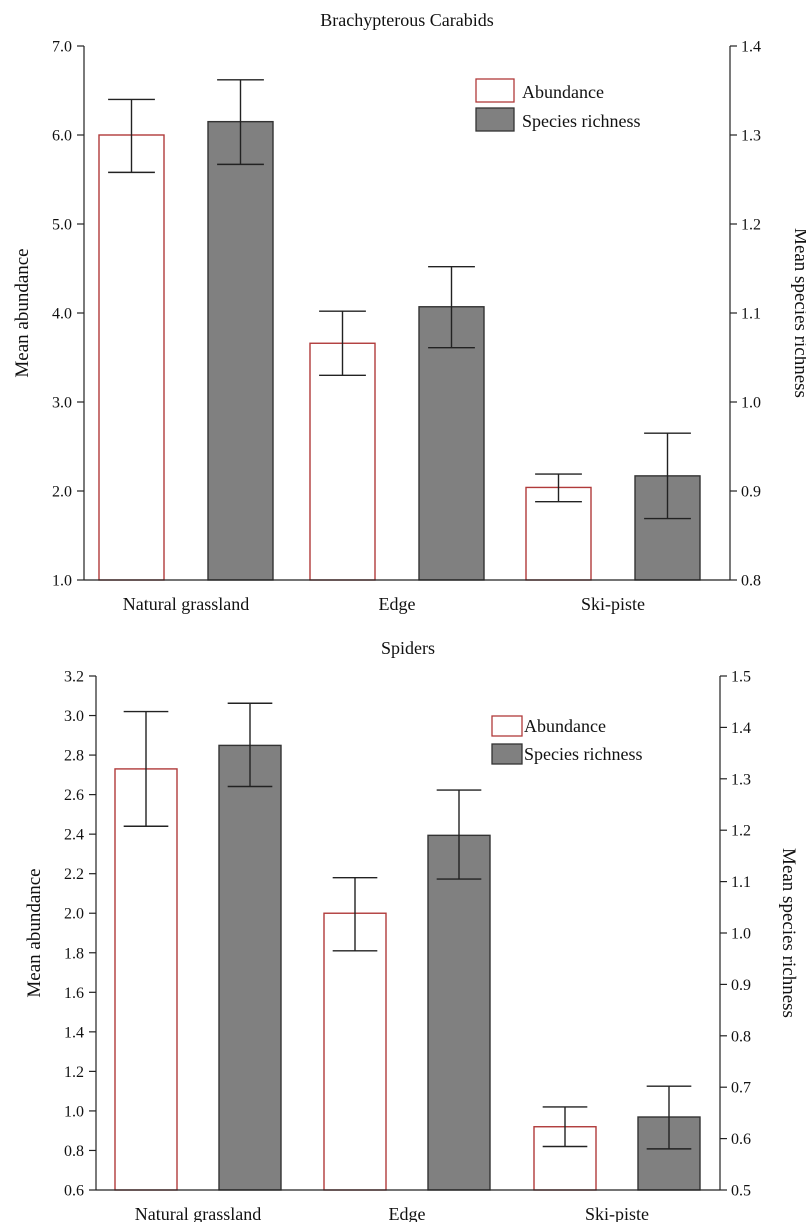 The height and width of the screenshot is (1222, 806). Describe the element at coordinates (74, 835) in the screenshot. I see `y-tick-label: 2.4` at that location.